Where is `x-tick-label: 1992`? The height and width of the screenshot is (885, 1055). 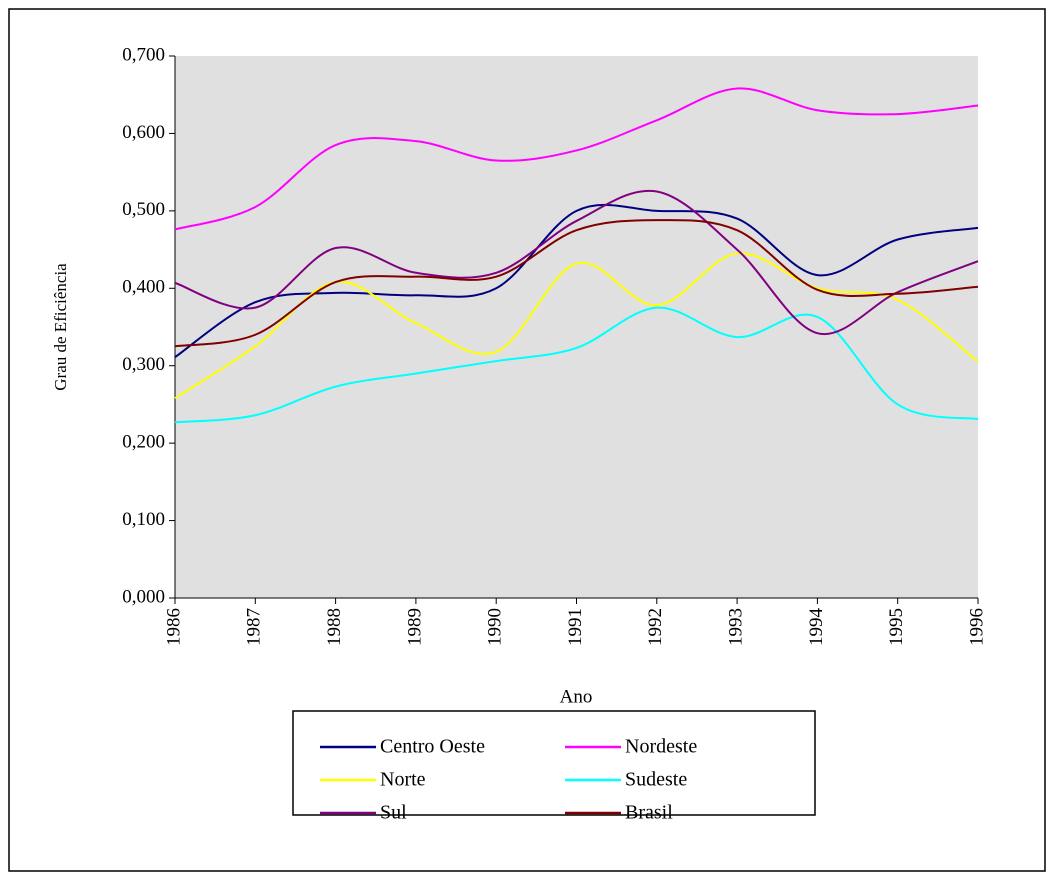 x-tick-label: 1992 is located at coordinates (655, 627).